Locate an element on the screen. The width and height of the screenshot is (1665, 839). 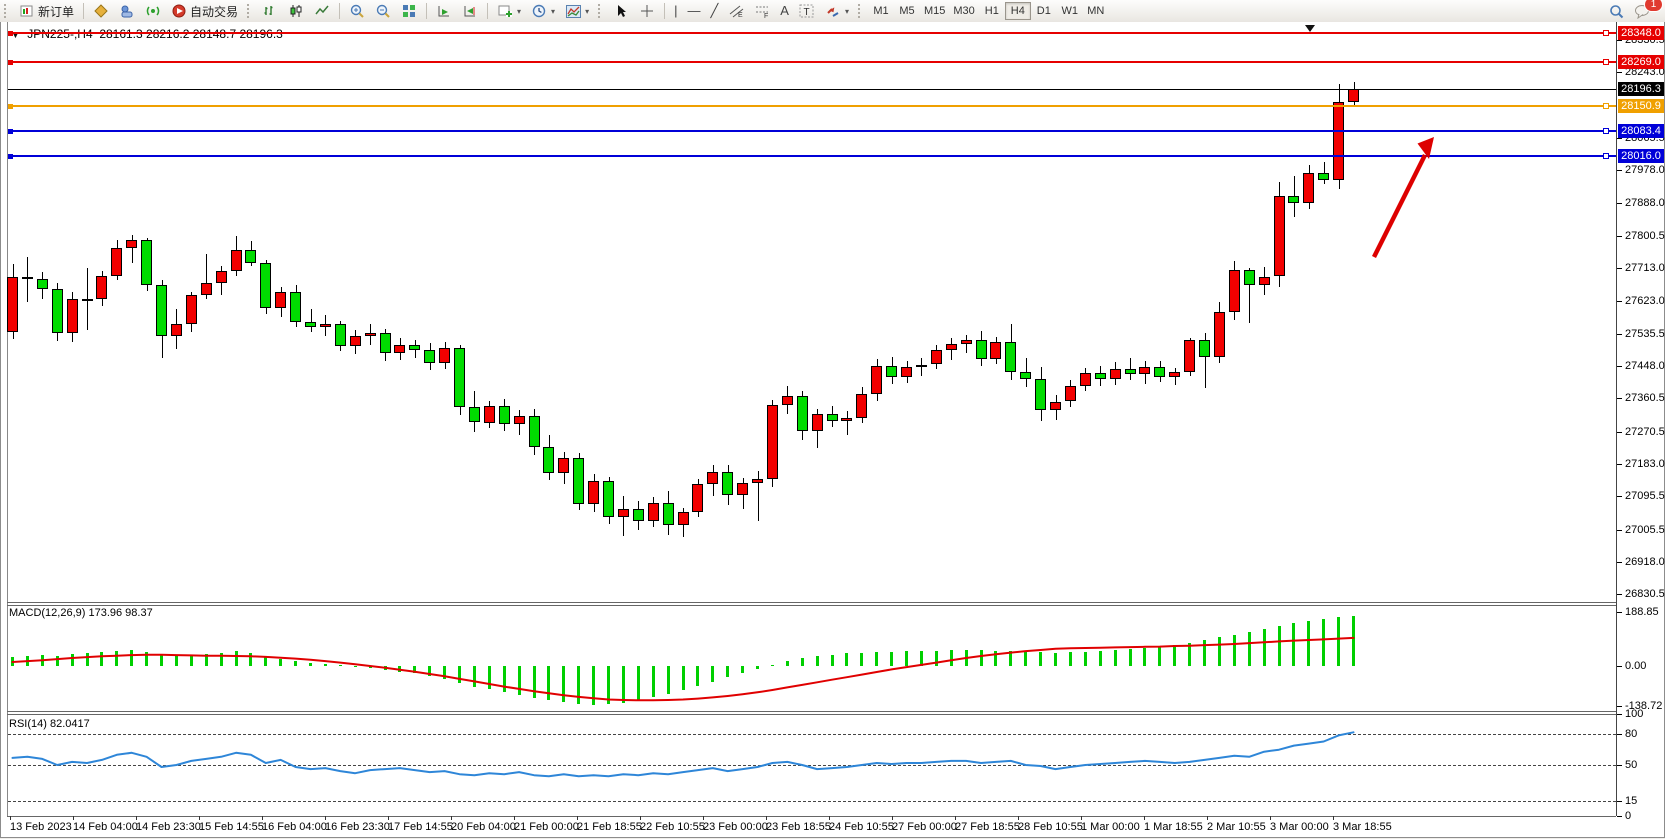
time-axis-line is located at coordinates (811, 816).